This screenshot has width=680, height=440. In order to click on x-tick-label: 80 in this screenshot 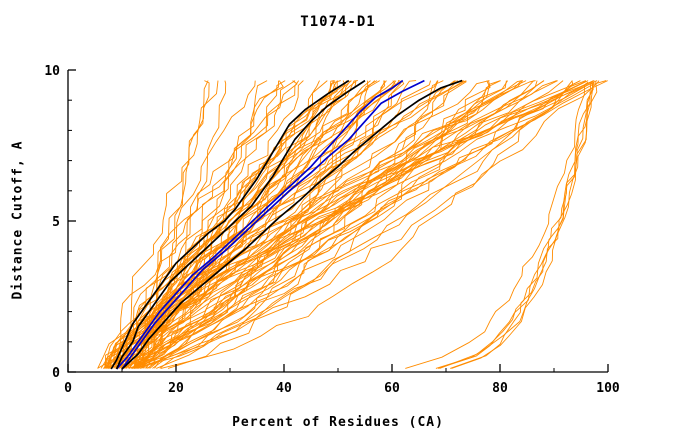, I will do `click(500, 388)`.